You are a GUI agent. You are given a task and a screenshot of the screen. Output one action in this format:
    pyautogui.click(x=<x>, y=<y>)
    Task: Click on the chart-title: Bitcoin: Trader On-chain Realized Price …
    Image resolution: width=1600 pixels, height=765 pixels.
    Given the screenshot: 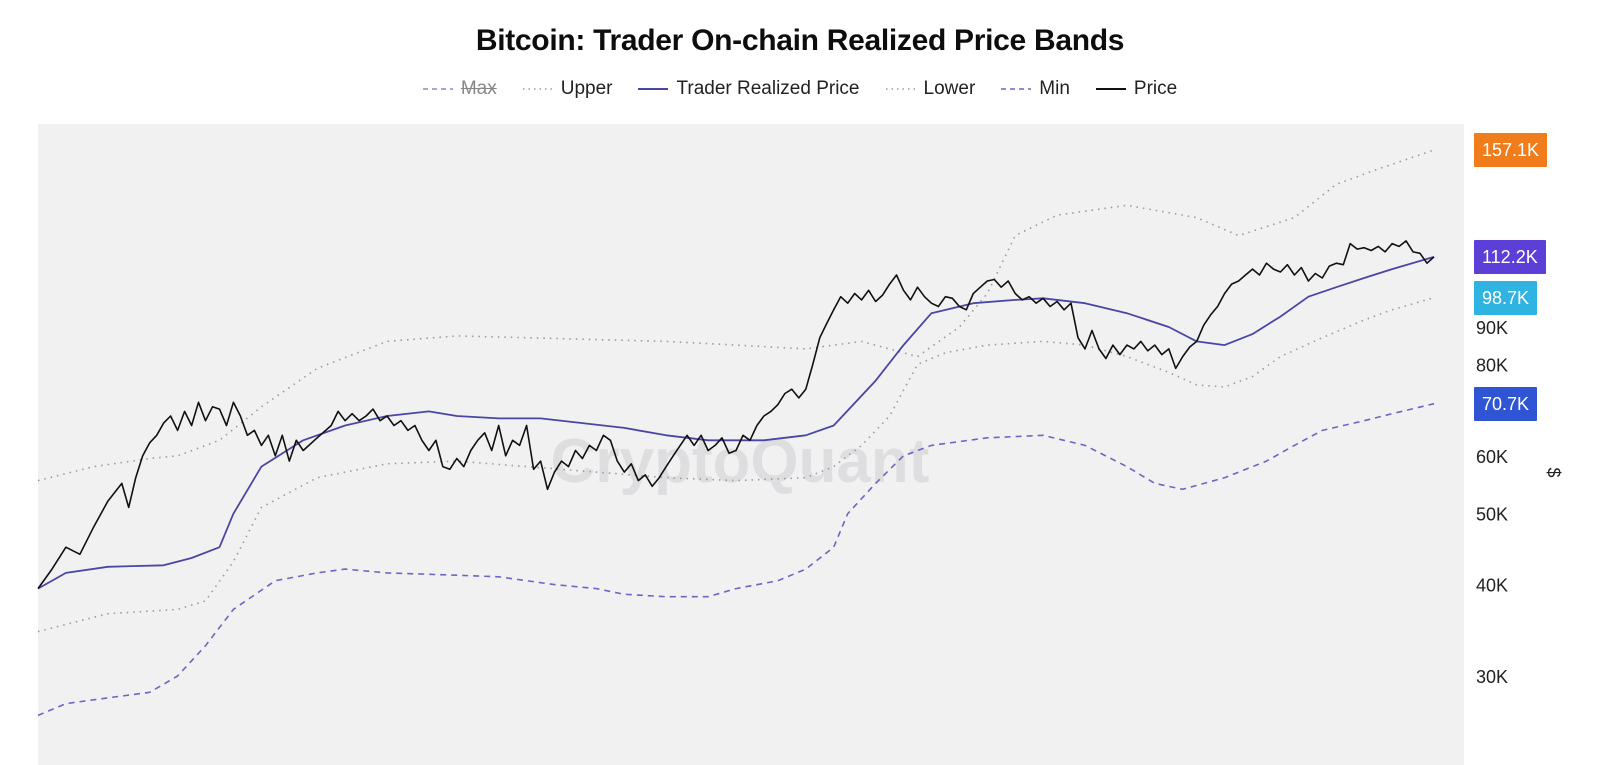 What is the action you would take?
    pyautogui.click(x=800, y=40)
    